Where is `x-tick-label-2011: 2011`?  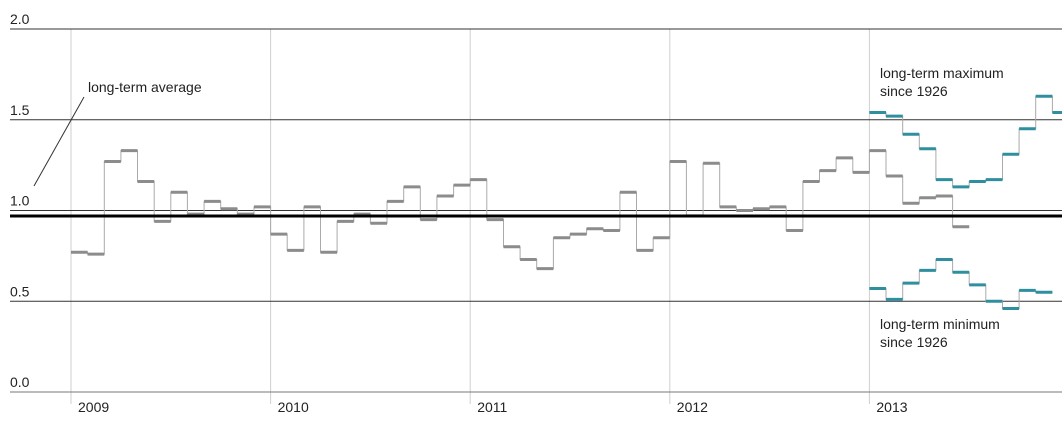
x-tick-label-2011: 2011 is located at coordinates (492, 407).